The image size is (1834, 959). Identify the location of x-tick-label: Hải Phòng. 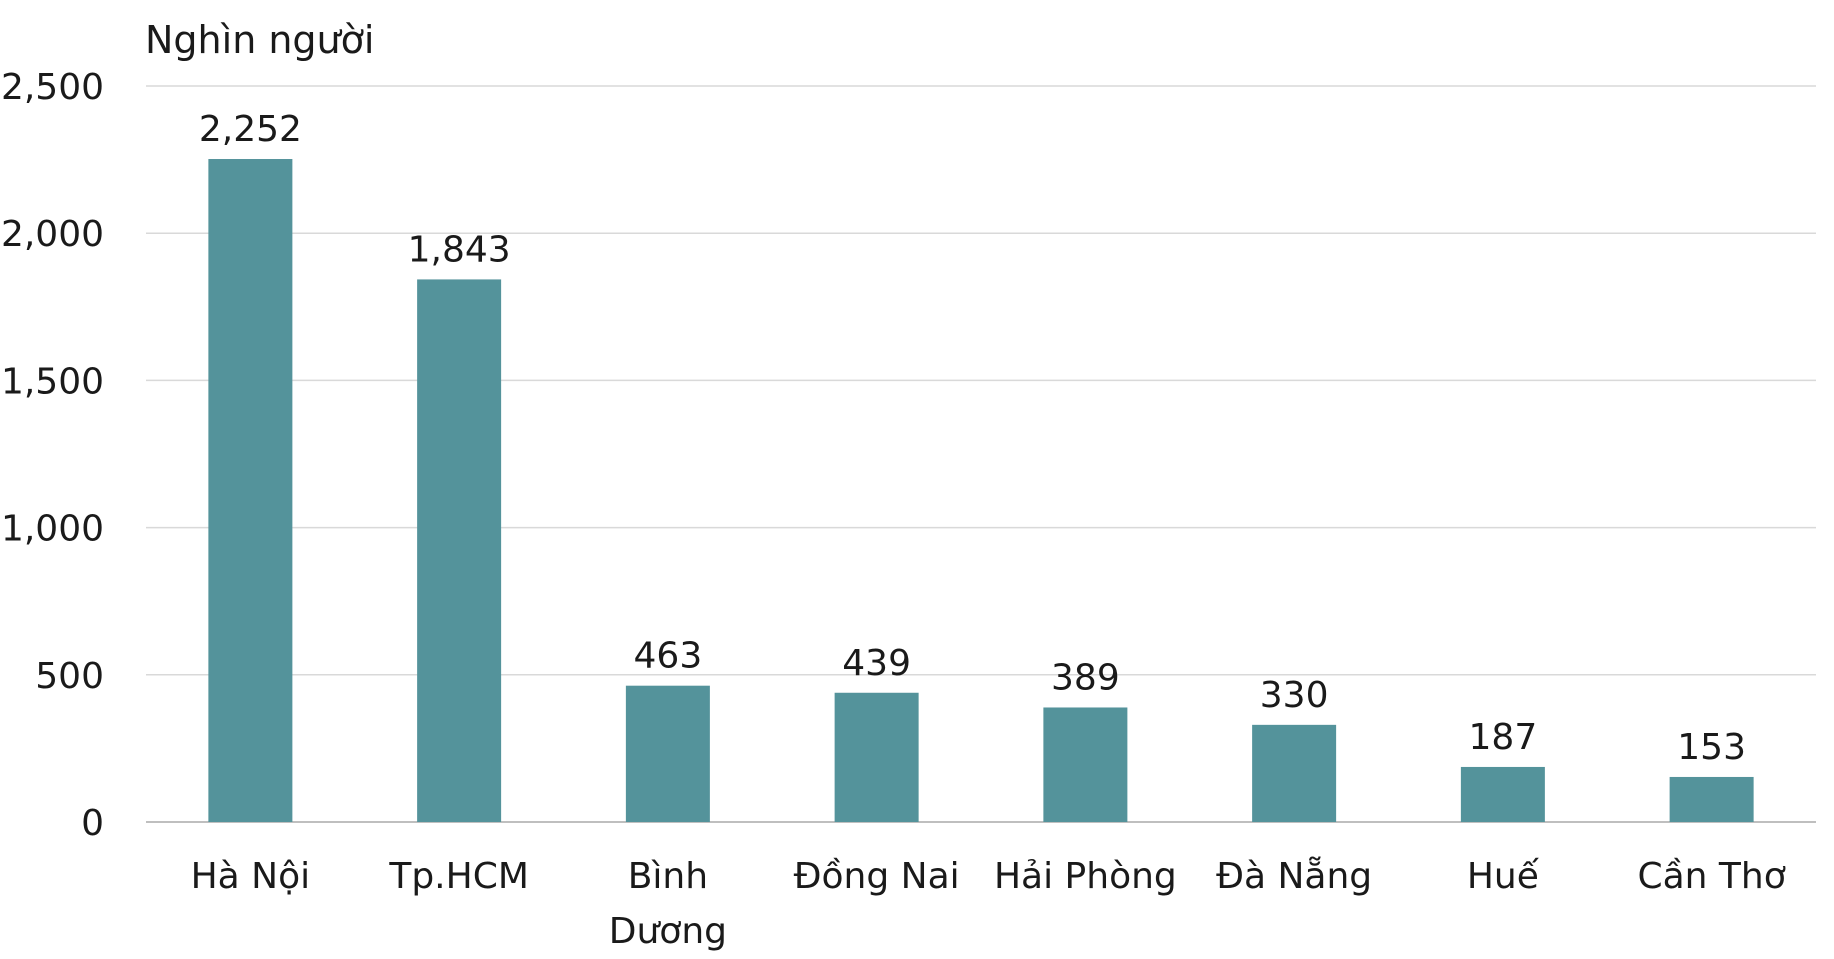
(1085, 876).